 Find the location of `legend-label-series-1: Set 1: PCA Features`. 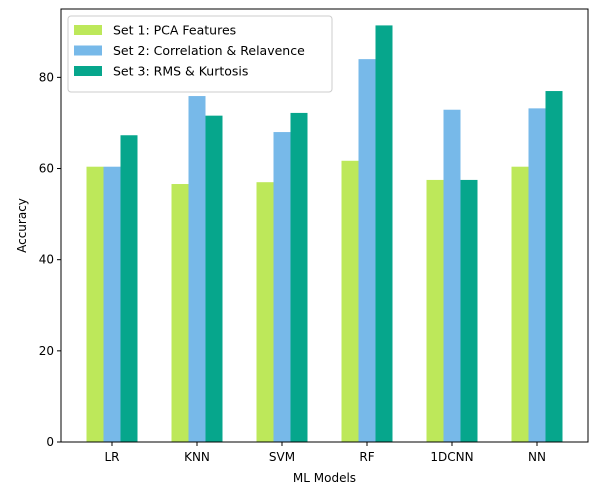

legend-label-series-1: Set 1: PCA Features is located at coordinates (174, 30).